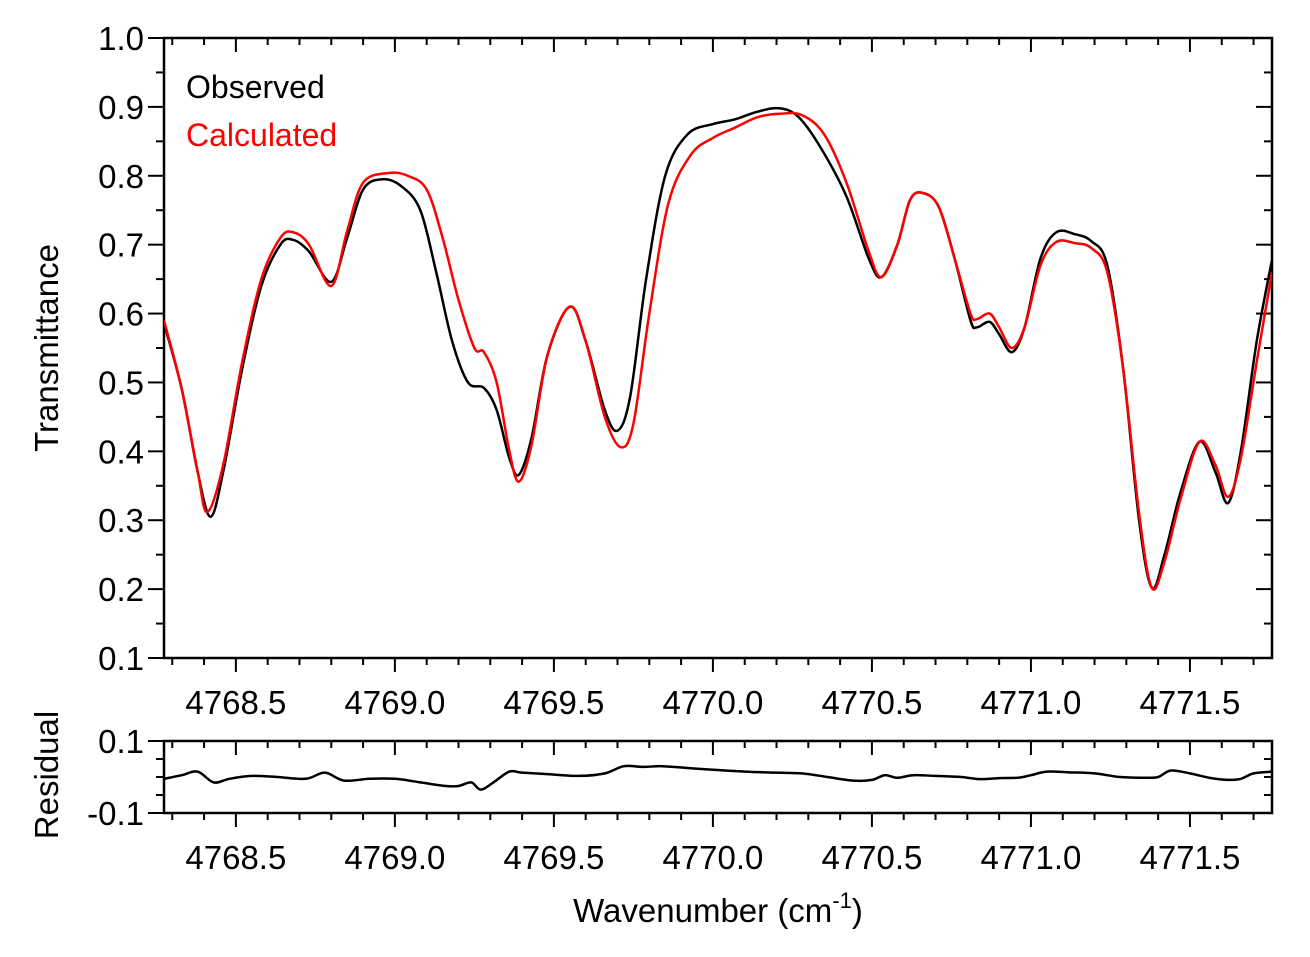 This screenshot has height=957, width=1310. What do you see at coordinates (46, 775) in the screenshot?
I see `y-axis-title-residual: Residual` at bounding box center [46, 775].